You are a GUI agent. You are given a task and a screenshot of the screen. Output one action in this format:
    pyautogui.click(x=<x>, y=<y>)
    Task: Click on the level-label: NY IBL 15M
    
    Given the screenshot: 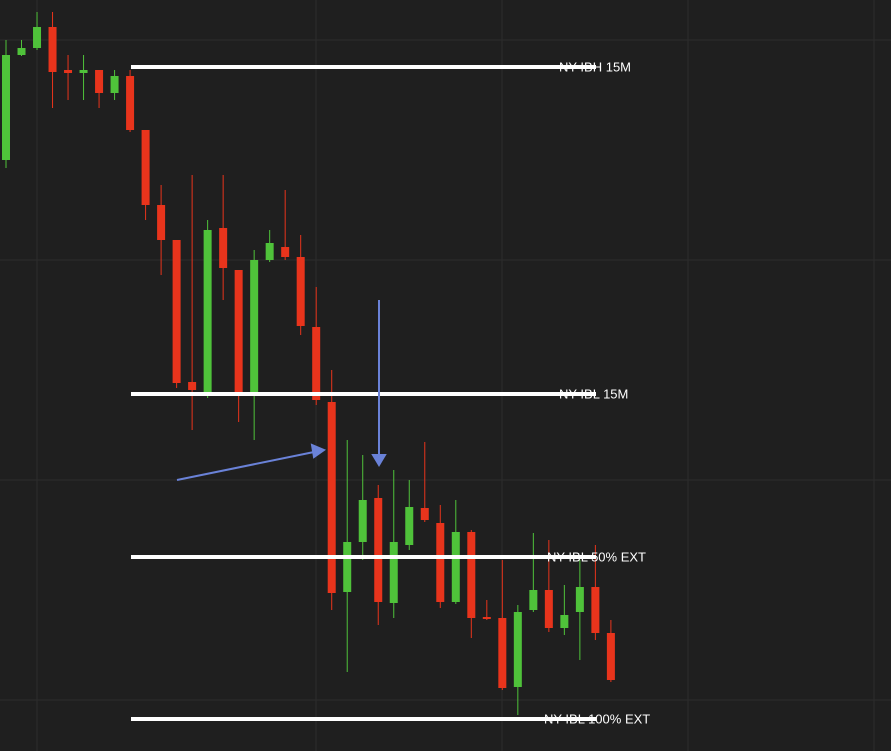 What is the action you would take?
    pyautogui.click(x=593, y=393)
    